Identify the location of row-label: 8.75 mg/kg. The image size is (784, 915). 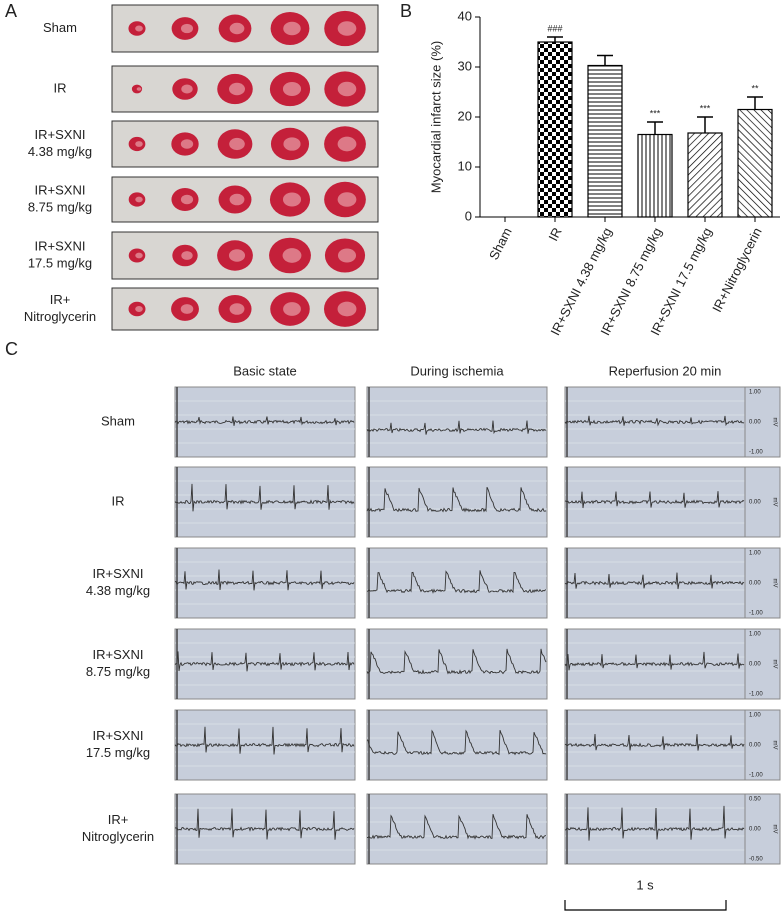
(60, 206).